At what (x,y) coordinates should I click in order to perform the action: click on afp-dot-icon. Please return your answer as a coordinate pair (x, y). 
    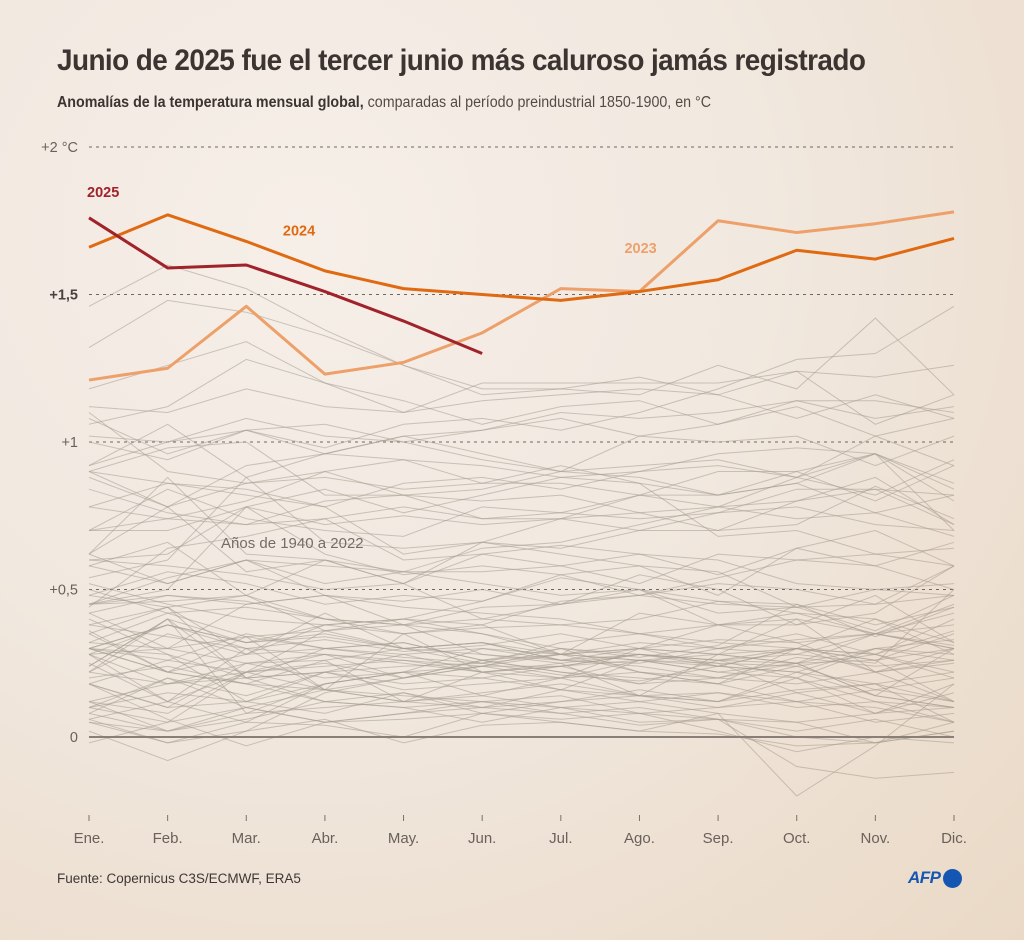
    Looking at the image, I should click on (952, 878).